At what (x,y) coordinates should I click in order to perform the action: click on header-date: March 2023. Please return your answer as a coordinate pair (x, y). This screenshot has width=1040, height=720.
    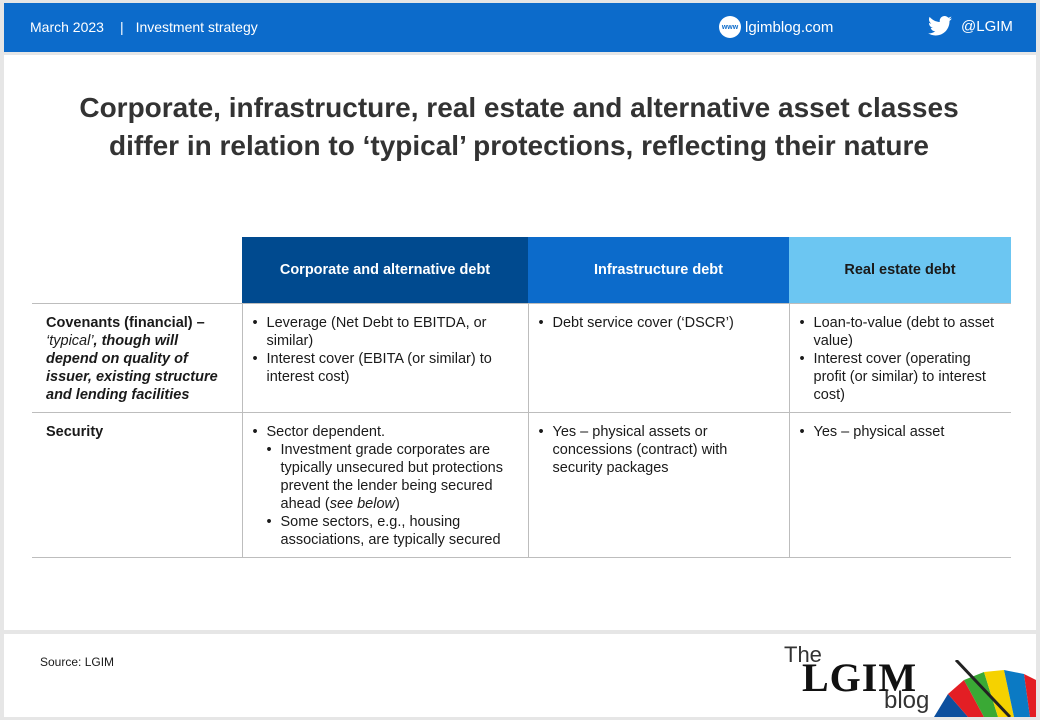
    Looking at the image, I should click on (67, 27).